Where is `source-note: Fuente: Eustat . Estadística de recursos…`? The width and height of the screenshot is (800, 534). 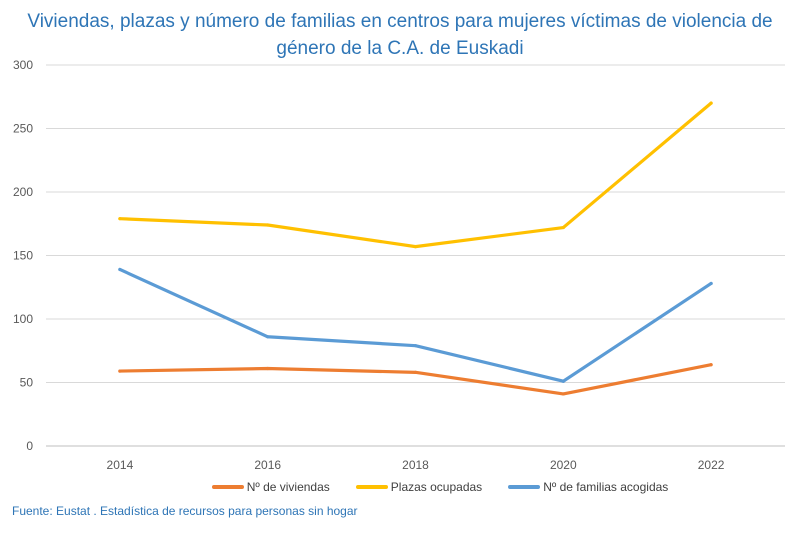 source-note: Fuente: Eustat . Estadística de recursos… is located at coordinates (185, 511).